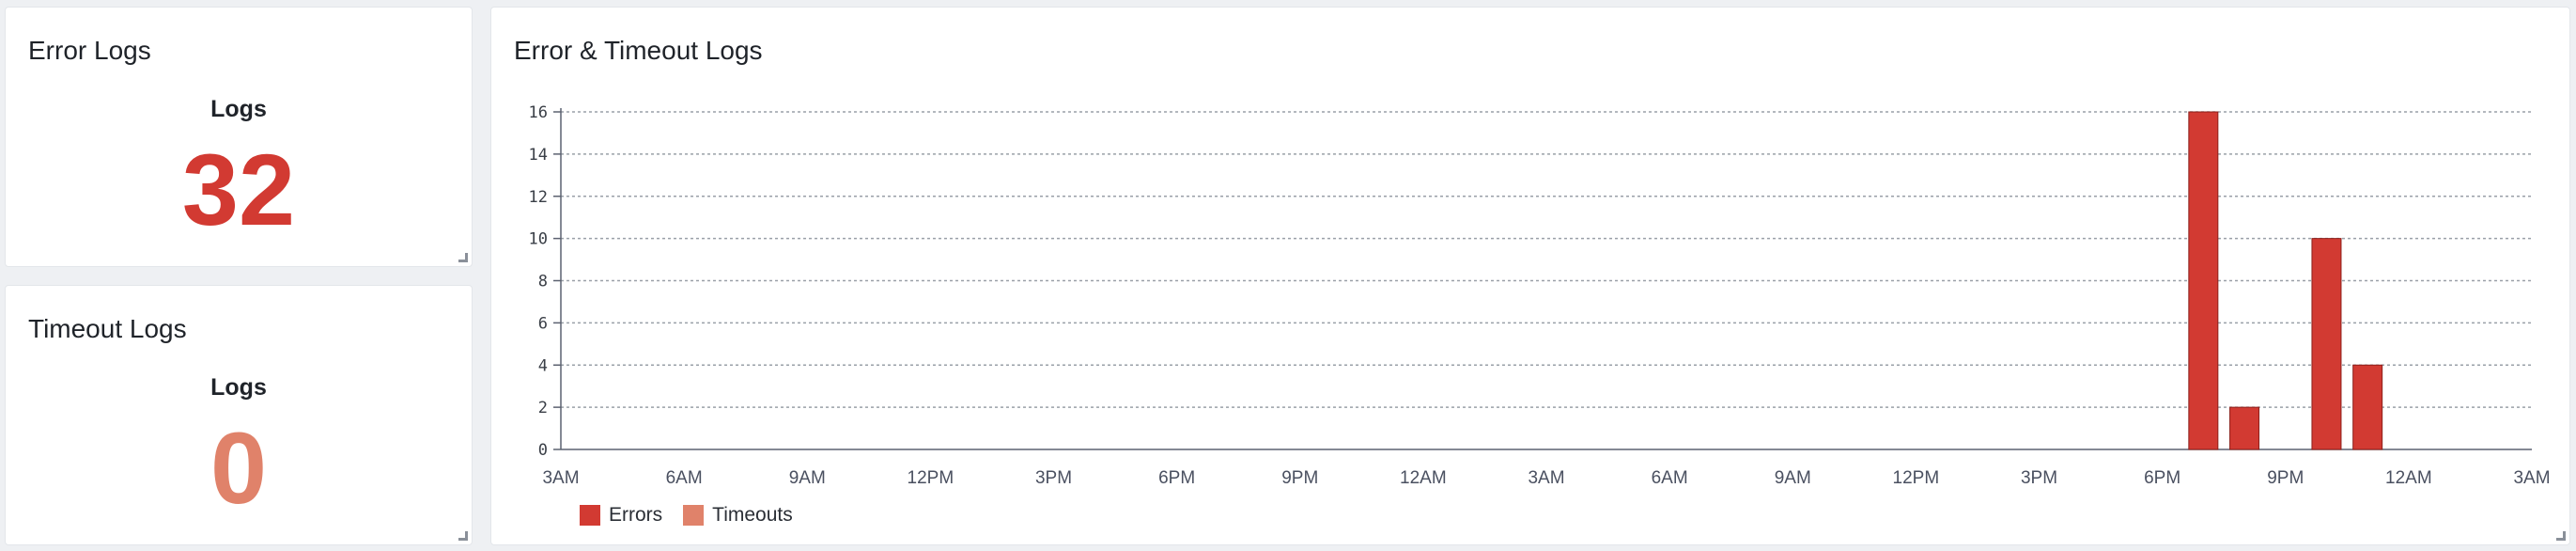  What do you see at coordinates (539, 155) in the screenshot?
I see `y-tick-label: 14` at bounding box center [539, 155].